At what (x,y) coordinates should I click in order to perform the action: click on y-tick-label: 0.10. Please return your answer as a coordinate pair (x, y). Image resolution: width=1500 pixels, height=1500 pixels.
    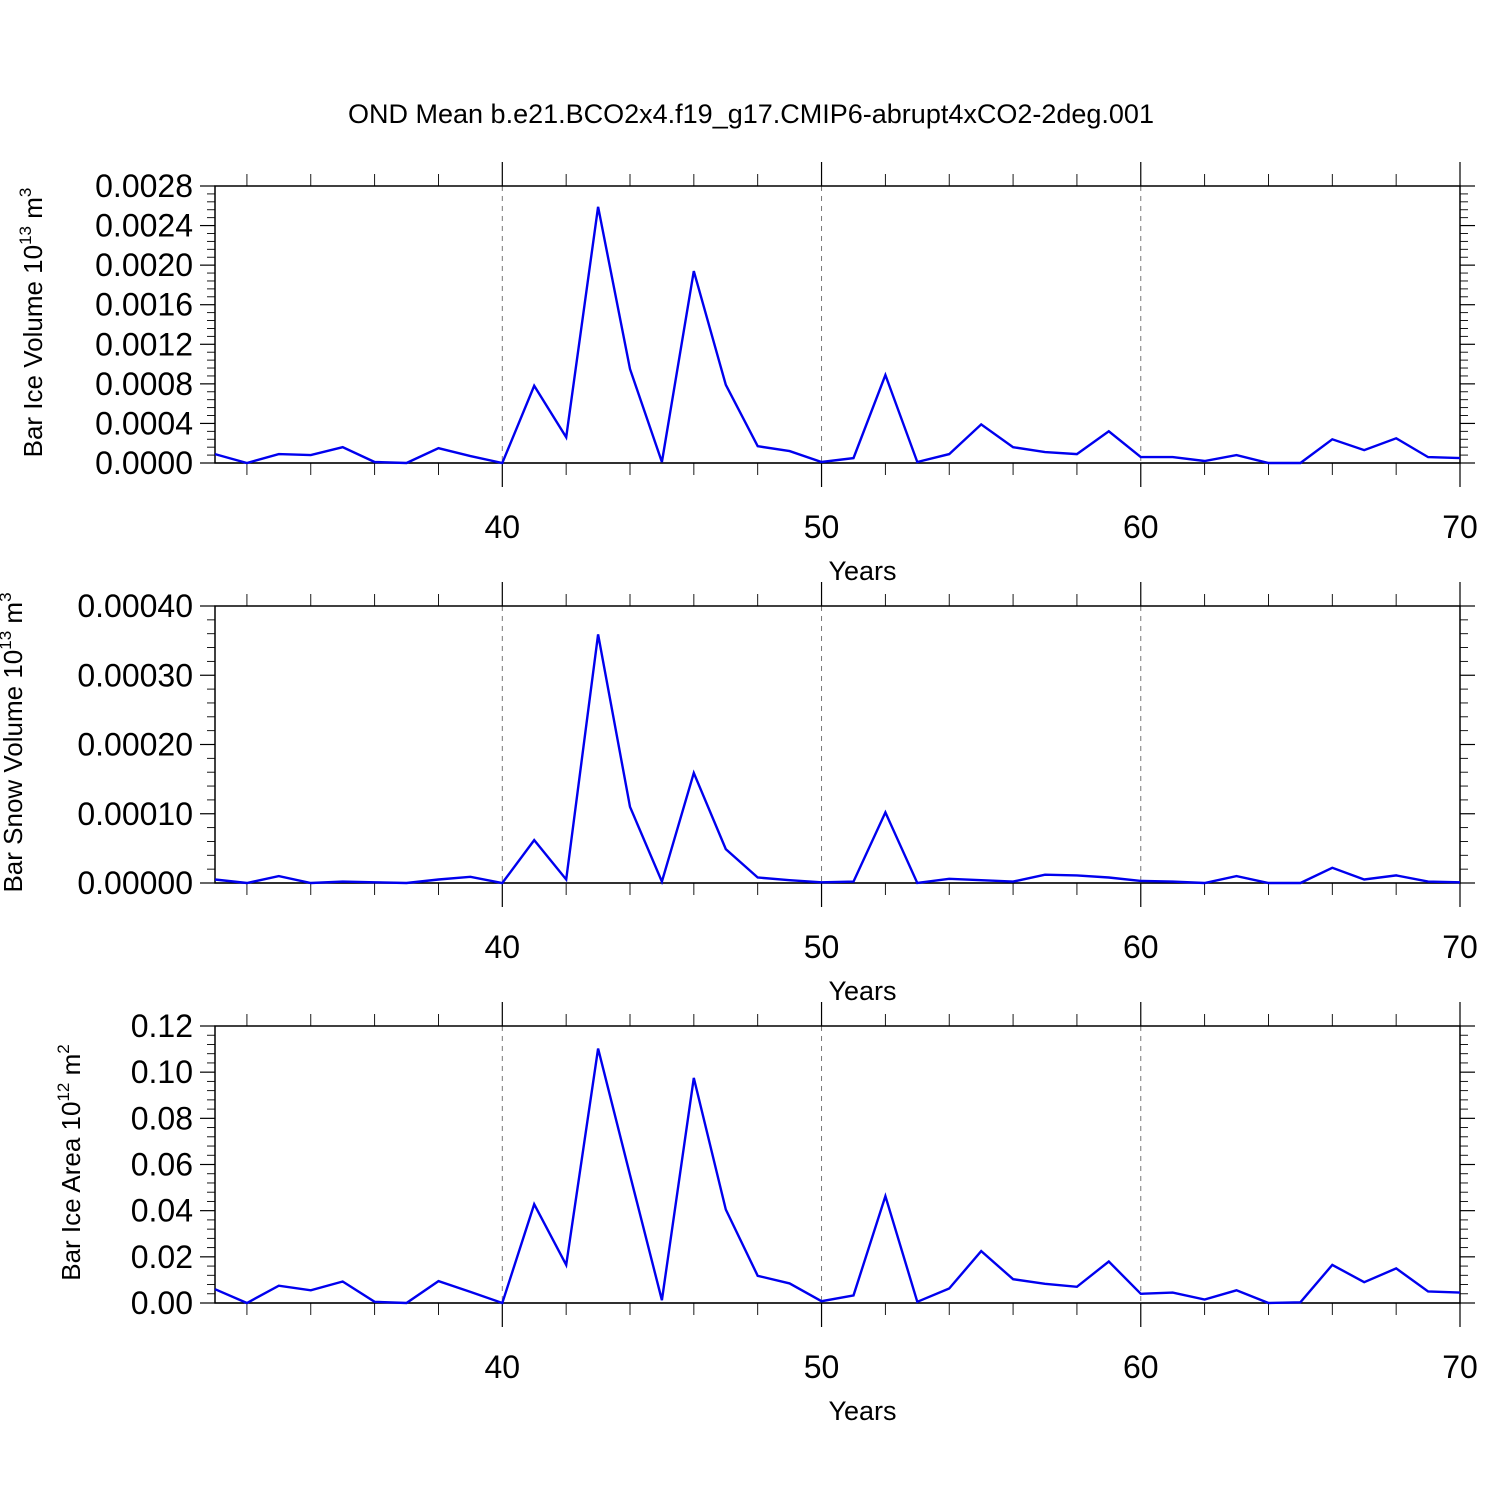
    Looking at the image, I should click on (162, 1072).